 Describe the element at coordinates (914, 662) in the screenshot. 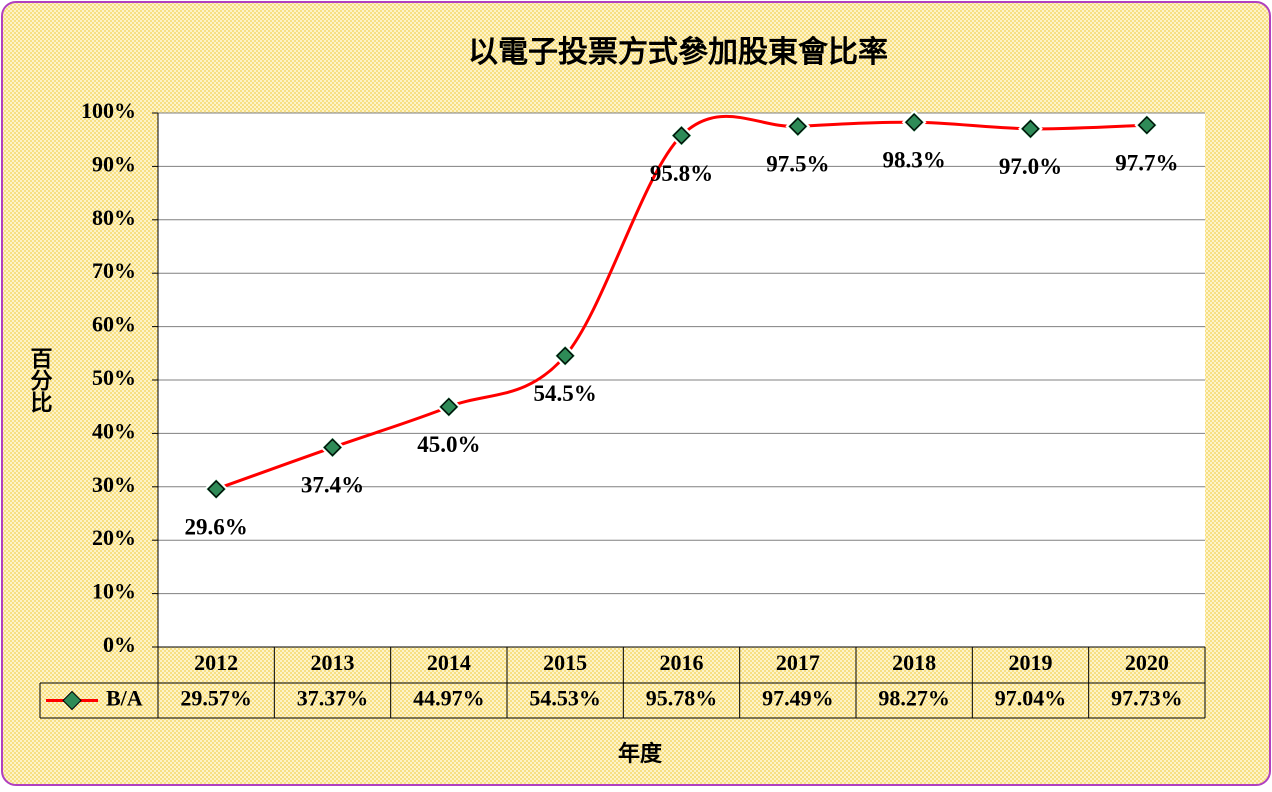

I see `x-tick-label: 2018` at that location.